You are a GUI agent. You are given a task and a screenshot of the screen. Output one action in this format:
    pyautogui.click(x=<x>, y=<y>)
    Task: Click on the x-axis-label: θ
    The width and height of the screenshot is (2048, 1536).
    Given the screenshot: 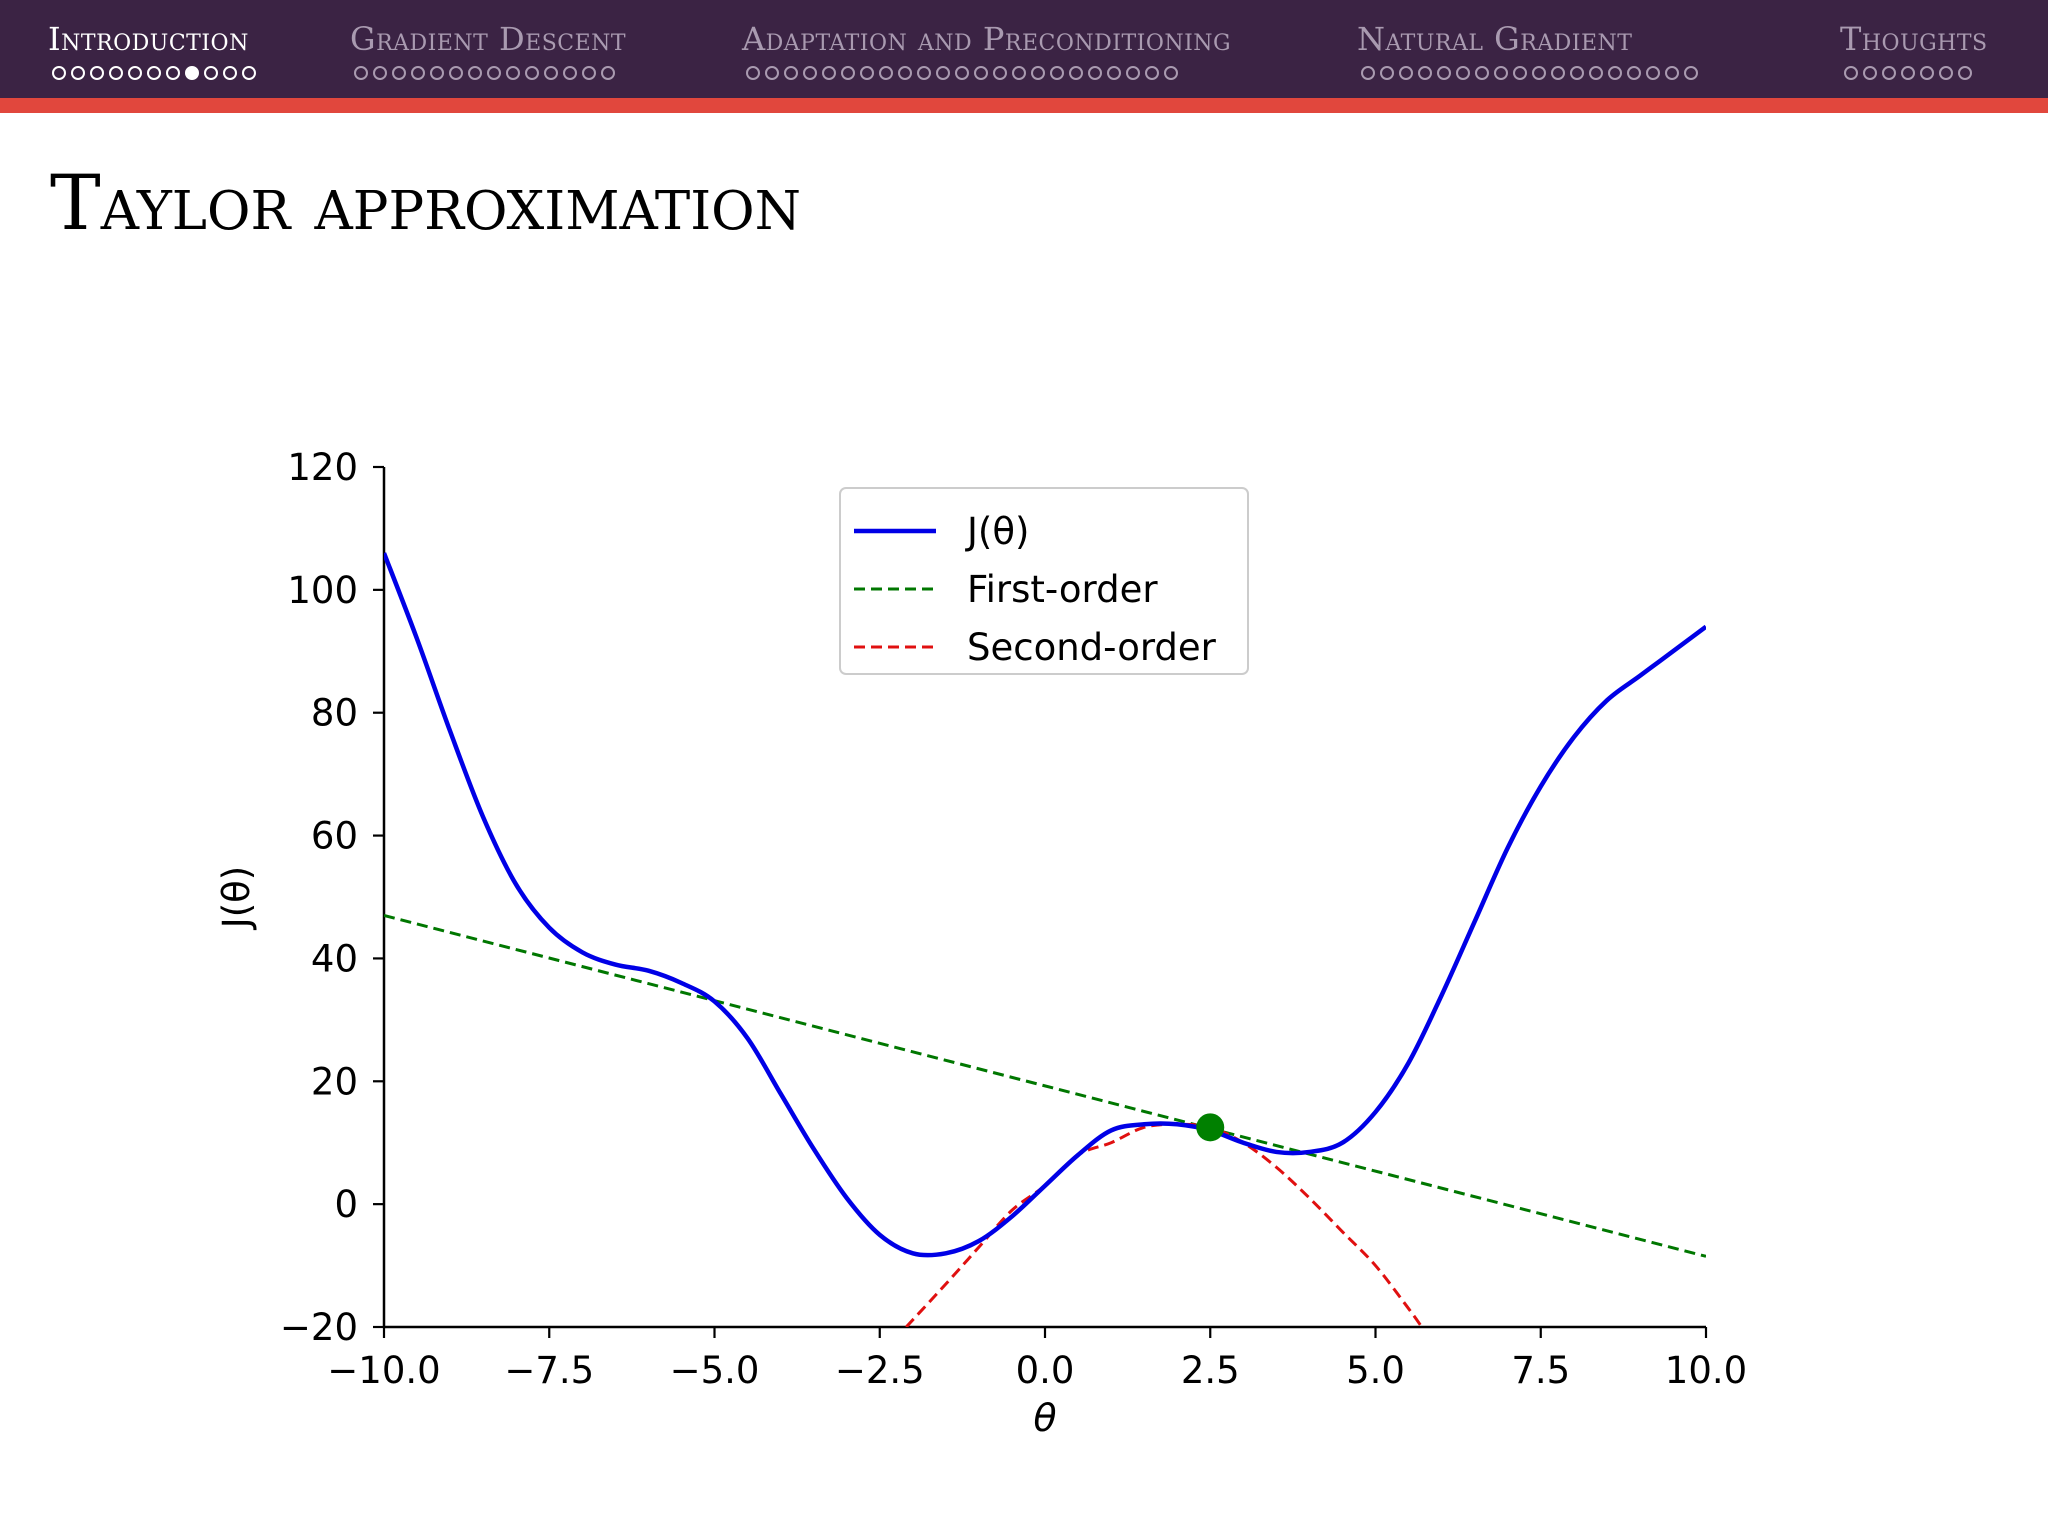 What is the action you would take?
    pyautogui.click(x=1044, y=1418)
    